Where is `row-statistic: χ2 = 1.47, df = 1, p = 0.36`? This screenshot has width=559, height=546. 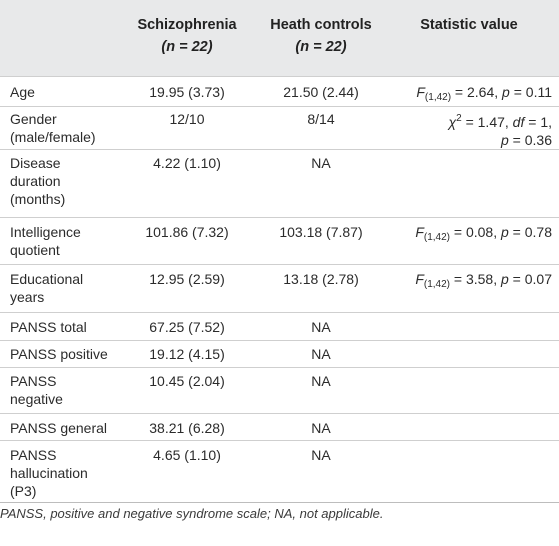
row-statistic: χ2 = 1.47, df = 1, p = 0.36 is located at coordinates (500, 130).